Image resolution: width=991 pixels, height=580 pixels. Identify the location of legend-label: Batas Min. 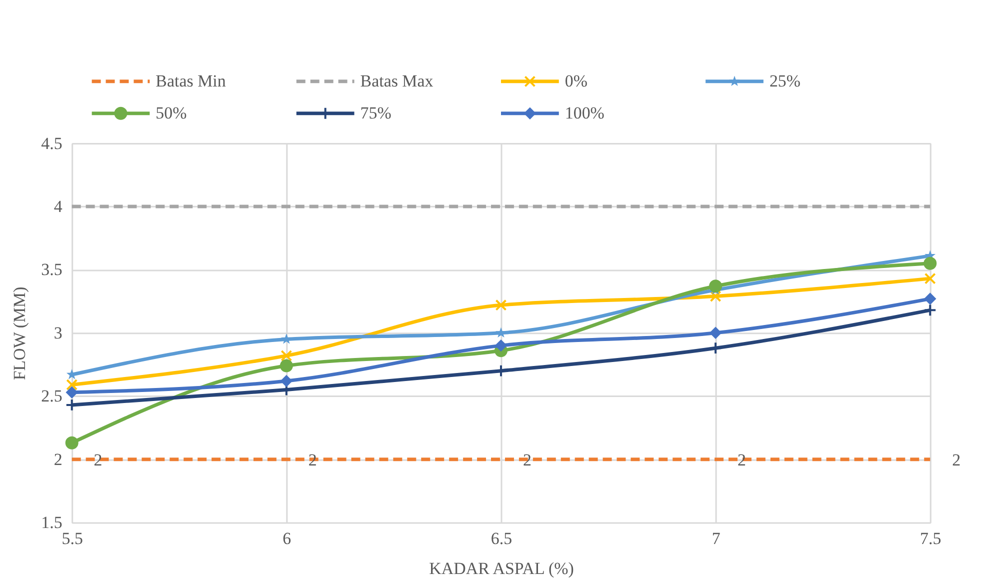
(191, 80).